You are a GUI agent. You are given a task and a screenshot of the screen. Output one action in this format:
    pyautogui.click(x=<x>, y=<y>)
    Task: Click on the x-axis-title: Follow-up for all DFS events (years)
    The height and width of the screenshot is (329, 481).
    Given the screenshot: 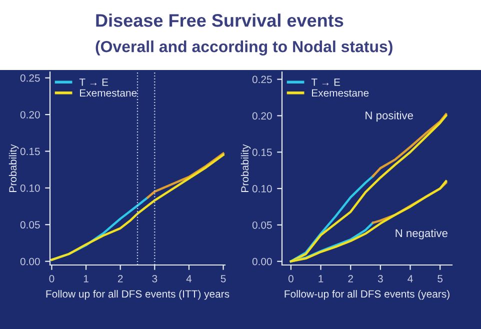 What is the action you would take?
    pyautogui.click(x=367, y=295)
    